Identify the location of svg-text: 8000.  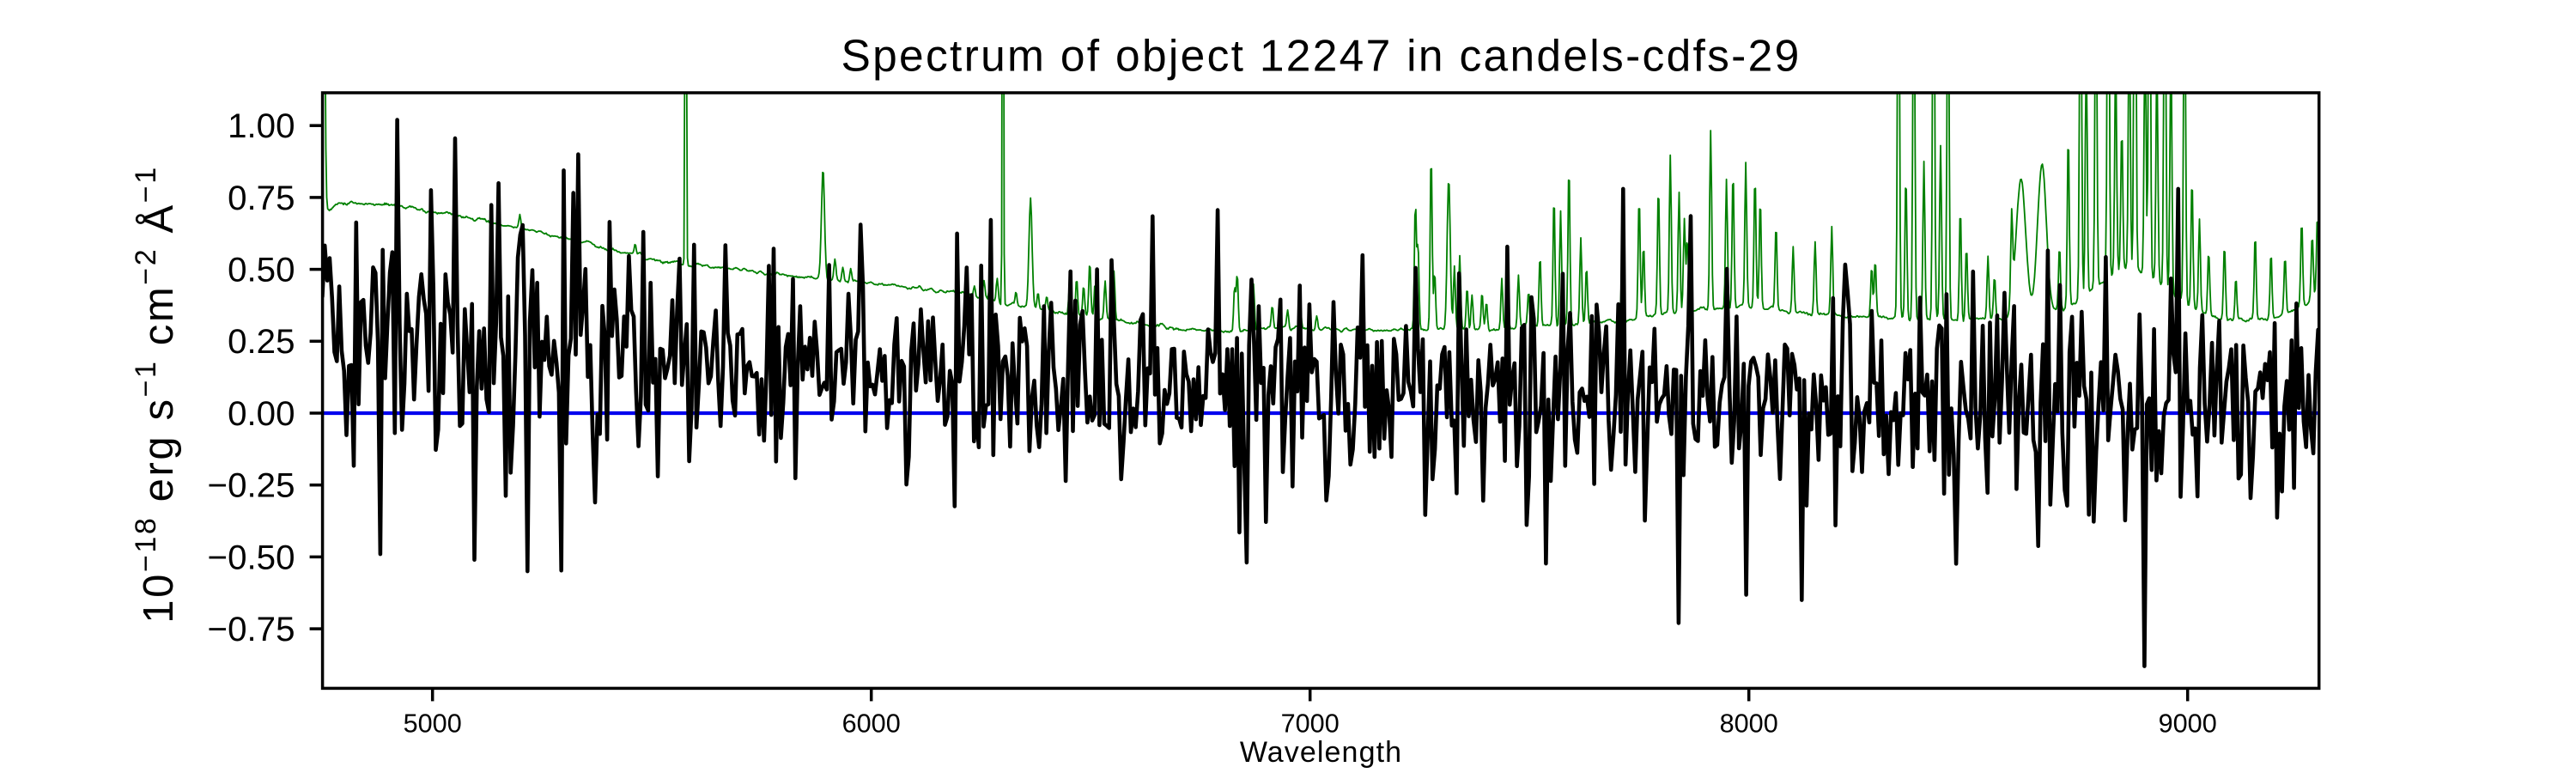
(1749, 723).